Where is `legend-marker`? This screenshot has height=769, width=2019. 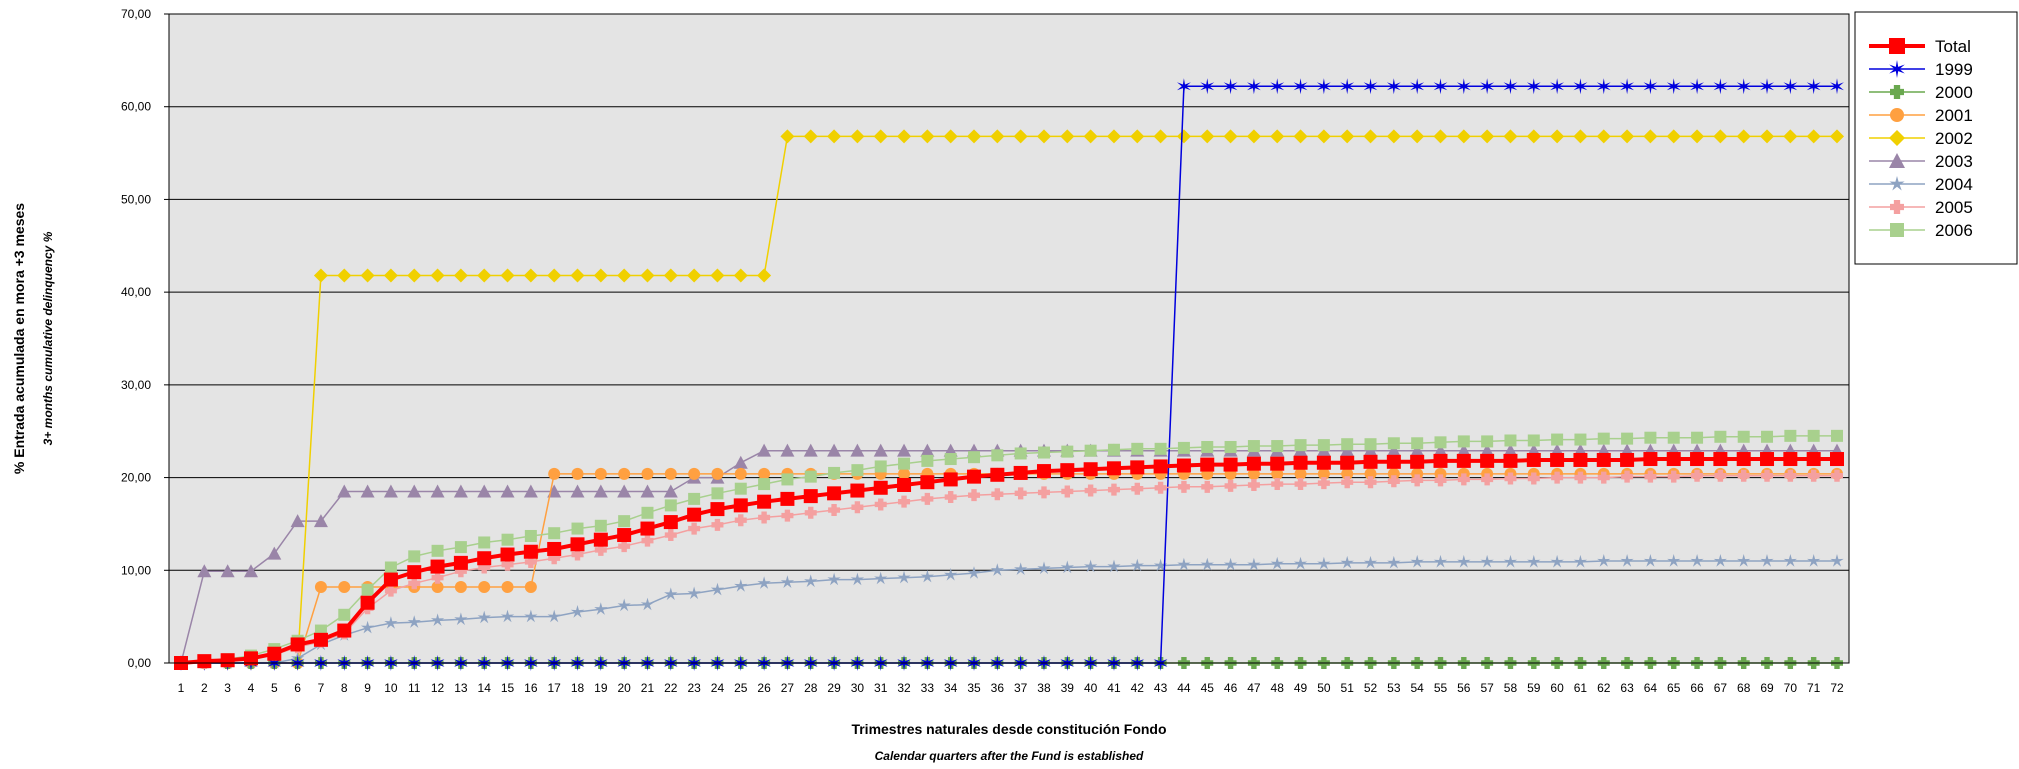 legend-marker is located at coordinates (1897, 138).